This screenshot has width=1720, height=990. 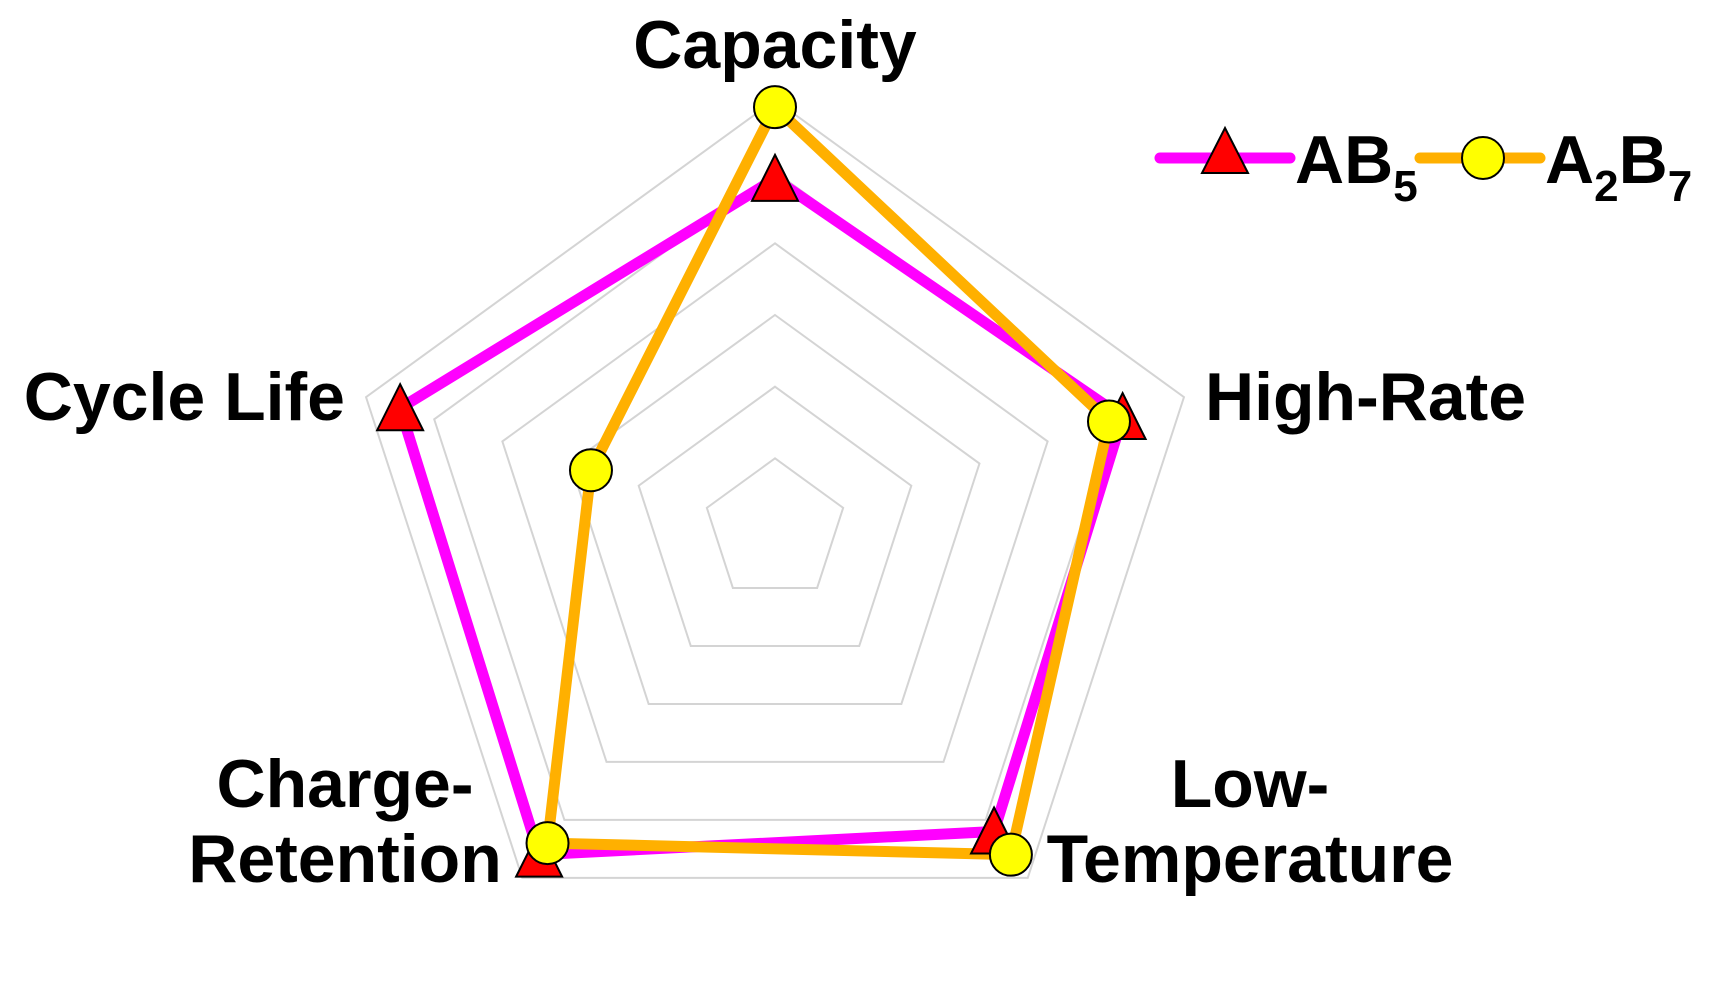 I want to click on axis-label-0: Capacity, so click(x=775, y=45).